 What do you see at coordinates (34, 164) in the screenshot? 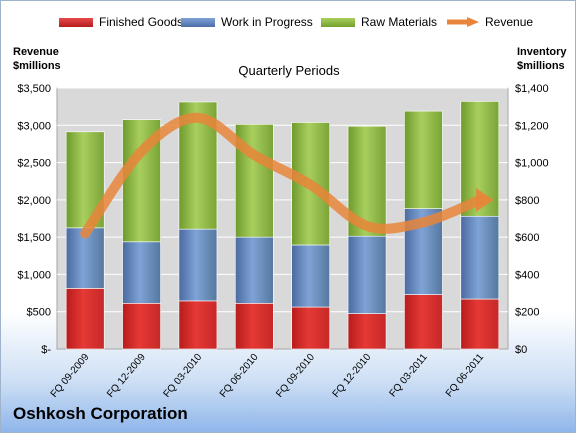
I see `left-tick-label: $2,500` at bounding box center [34, 164].